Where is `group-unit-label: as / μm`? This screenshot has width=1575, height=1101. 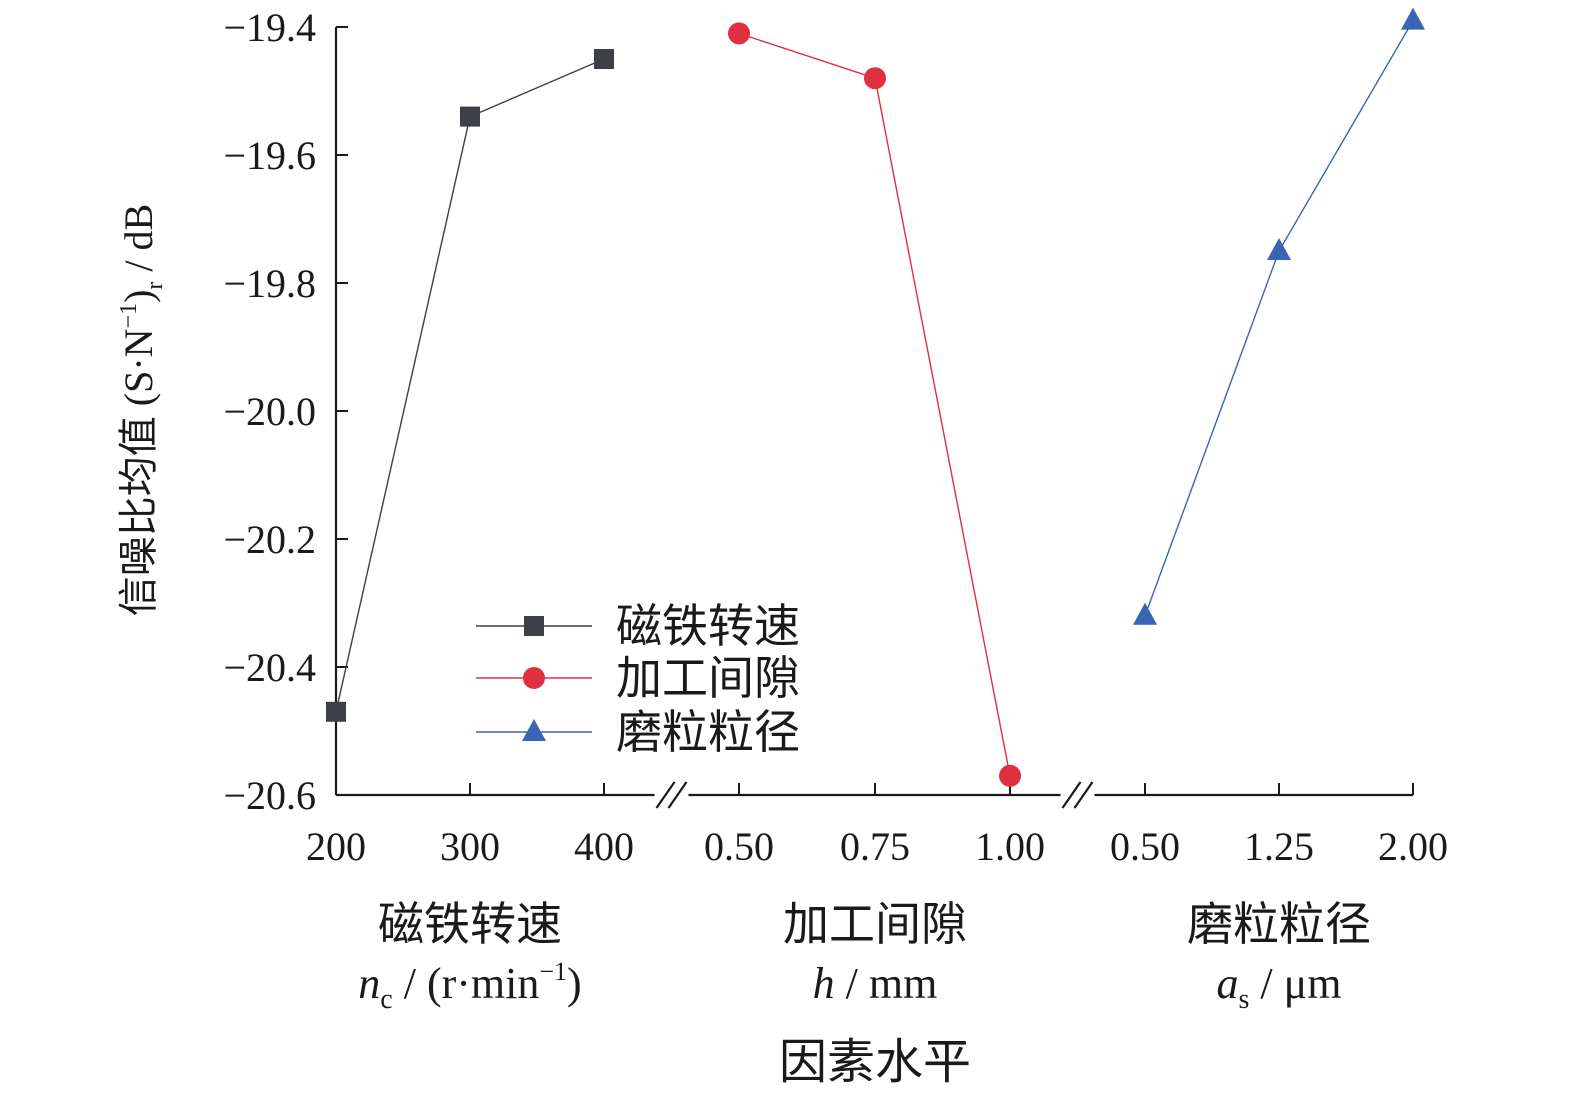 group-unit-label: as / μm is located at coordinates (1279, 987).